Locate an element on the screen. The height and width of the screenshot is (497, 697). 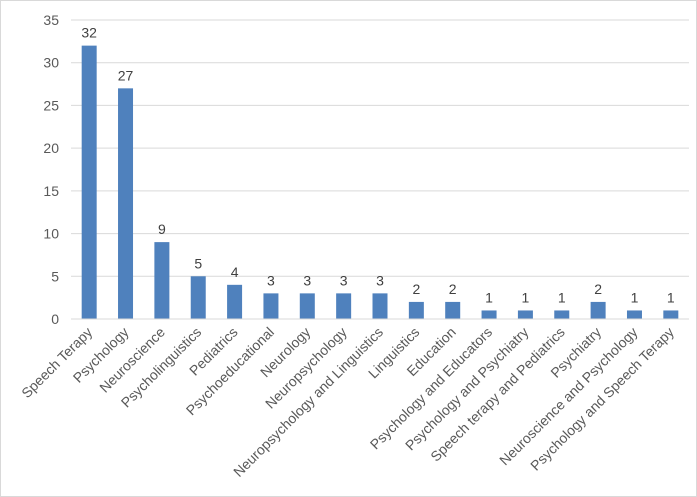
data-label: 32 is located at coordinates (89, 33).